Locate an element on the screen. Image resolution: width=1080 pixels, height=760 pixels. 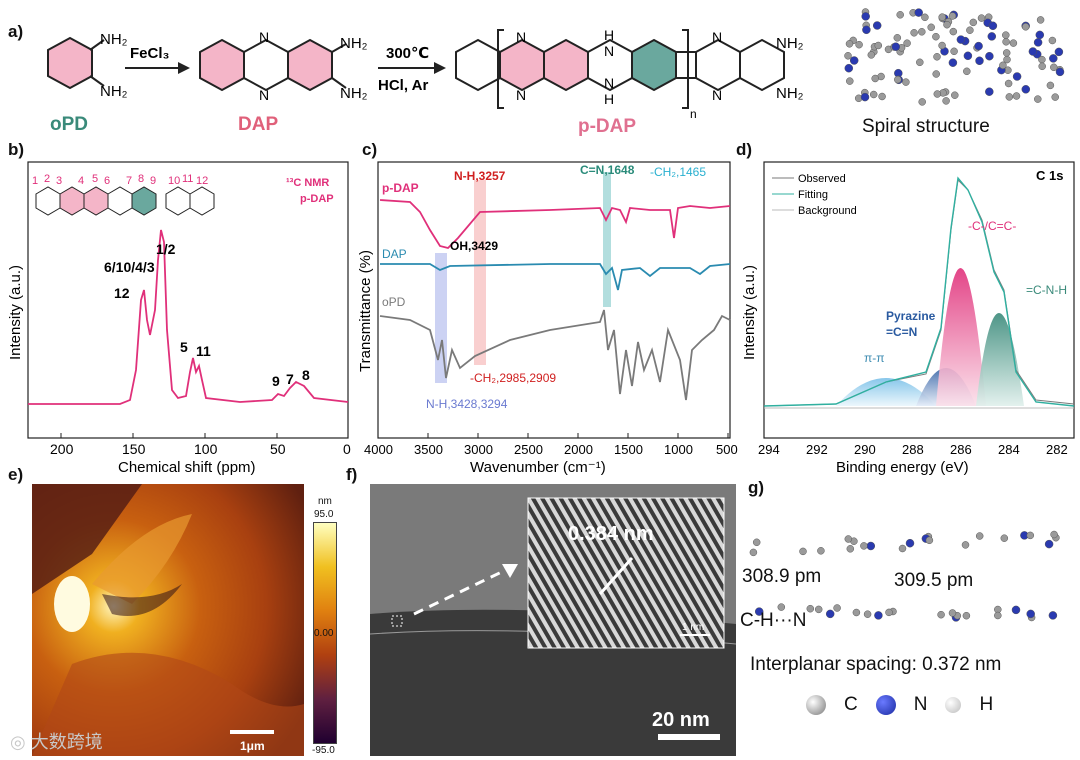
spiral-caption: Spiral structure is located at coordinates (926, 126).